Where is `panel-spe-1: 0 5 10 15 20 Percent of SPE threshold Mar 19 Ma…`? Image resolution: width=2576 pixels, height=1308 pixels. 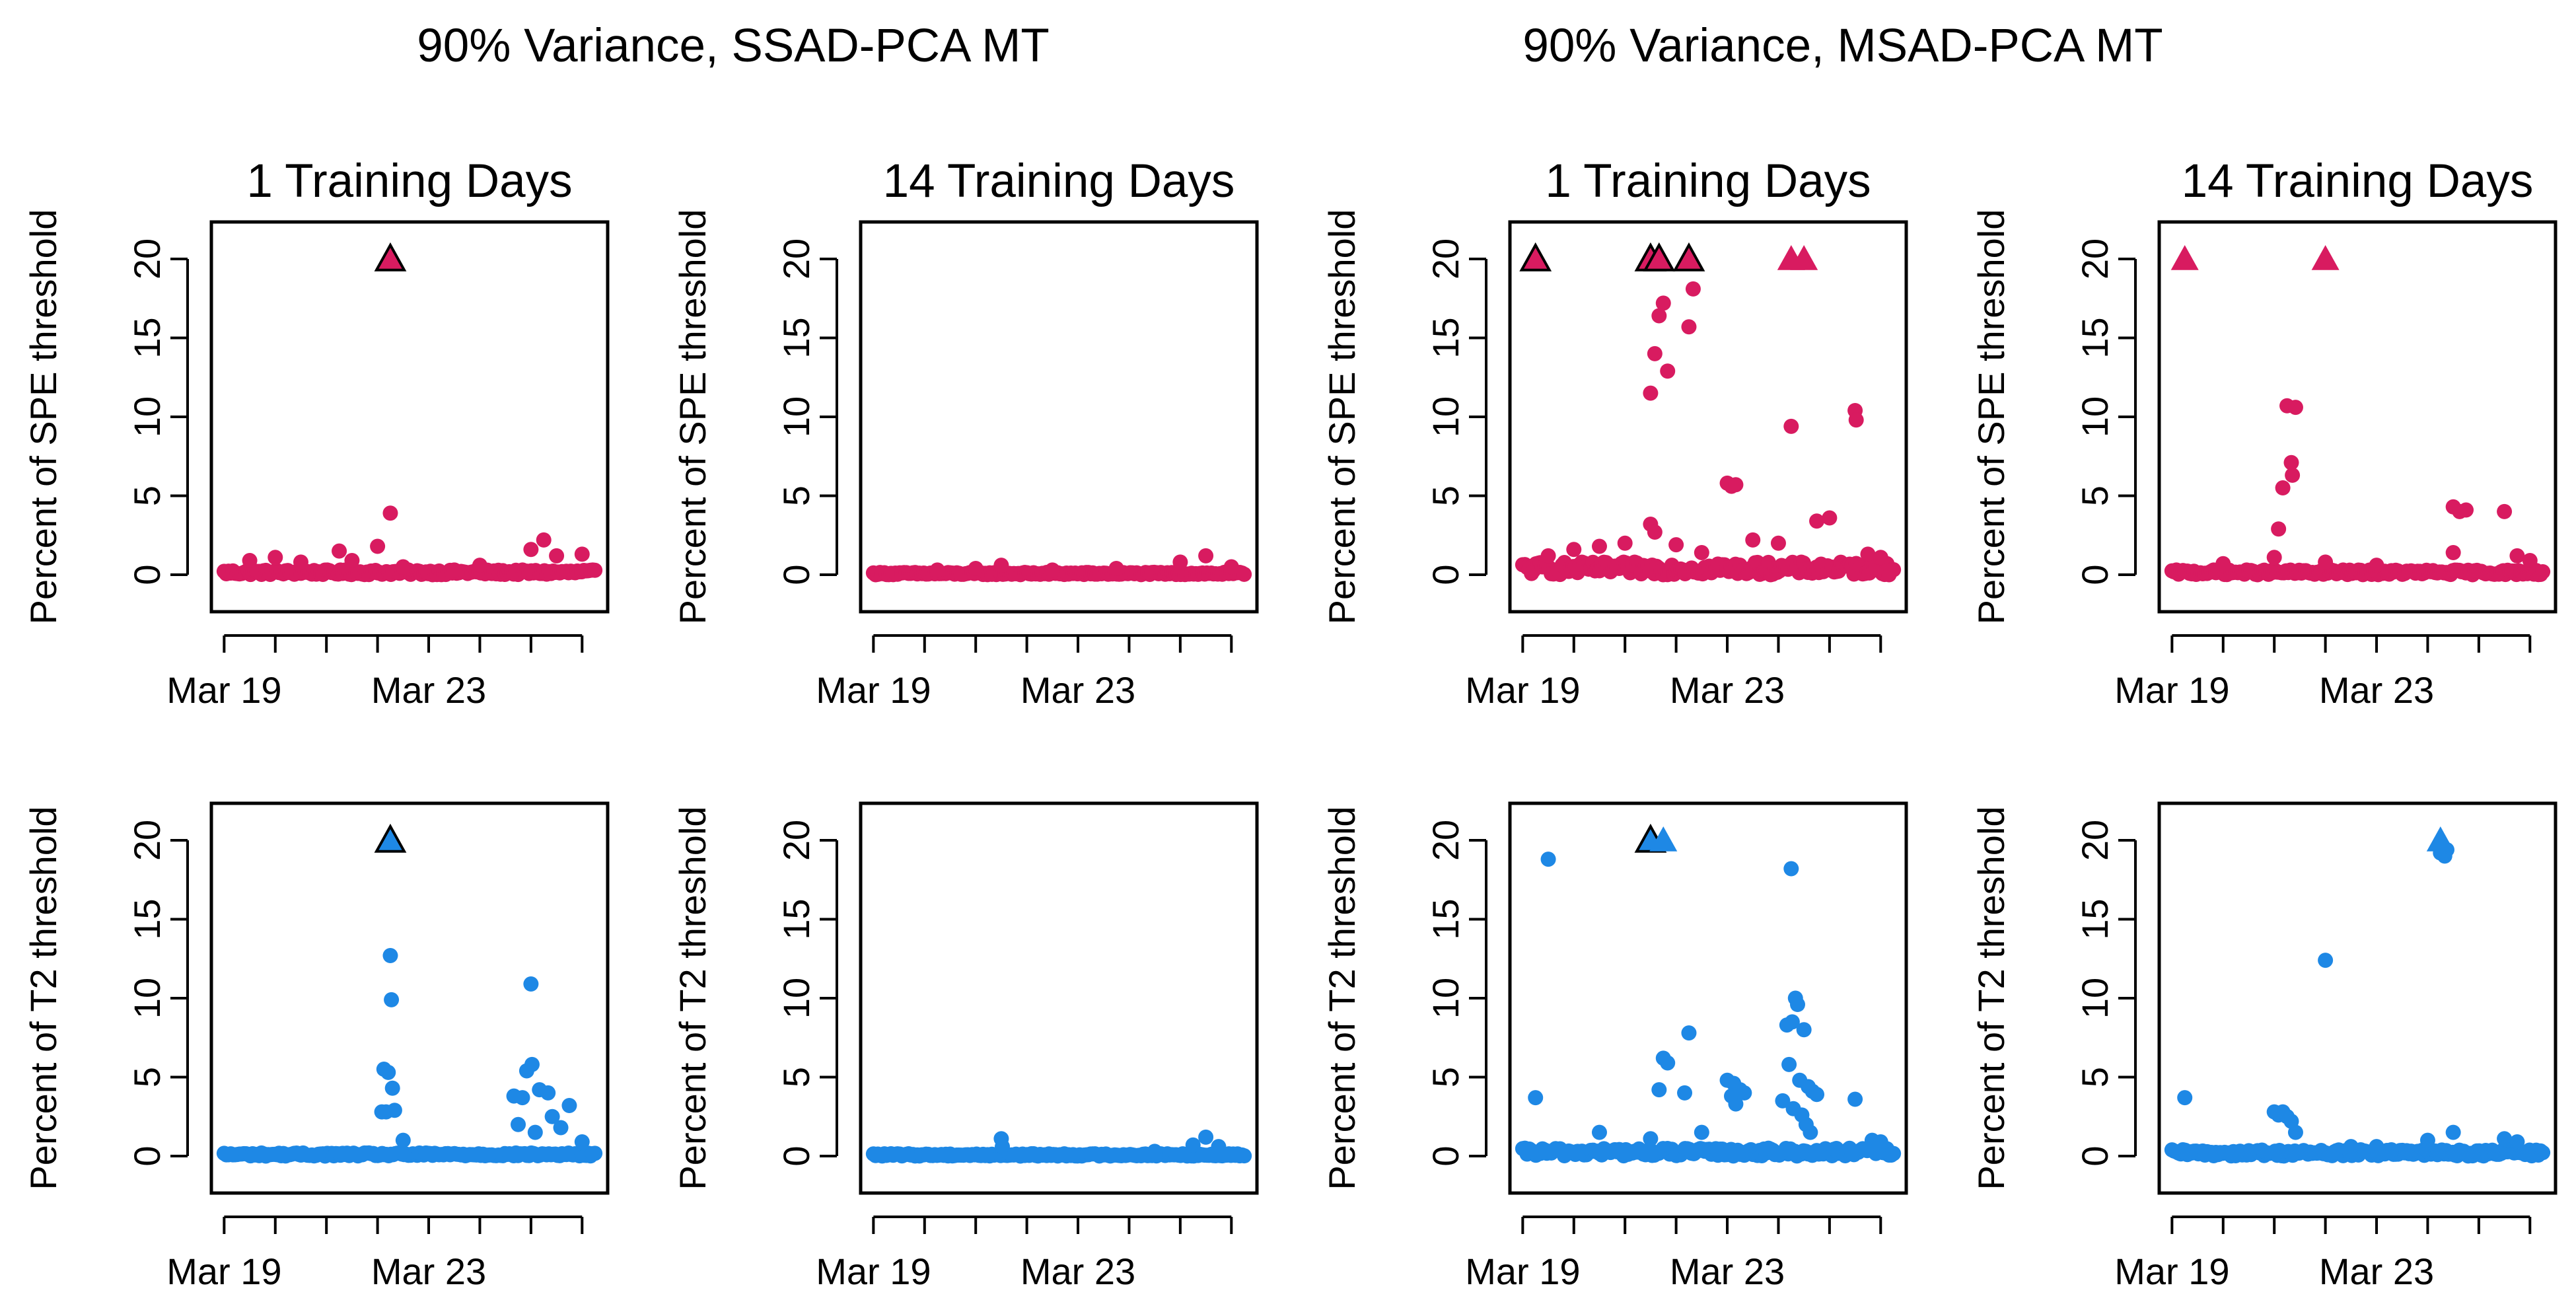
panel-spe-1: 0 5 10 15 20 Percent of SPE threshold Mar 19 Ma… is located at coordinates (316, 433).